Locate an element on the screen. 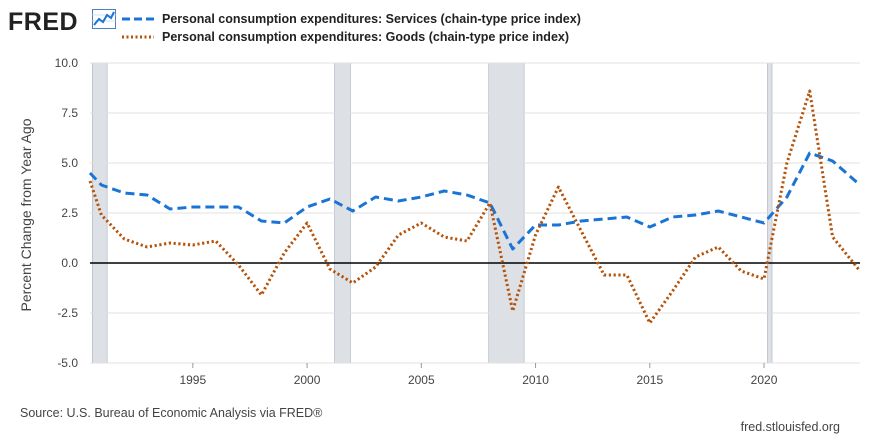  fred-logo: FRED is located at coordinates (43, 22).